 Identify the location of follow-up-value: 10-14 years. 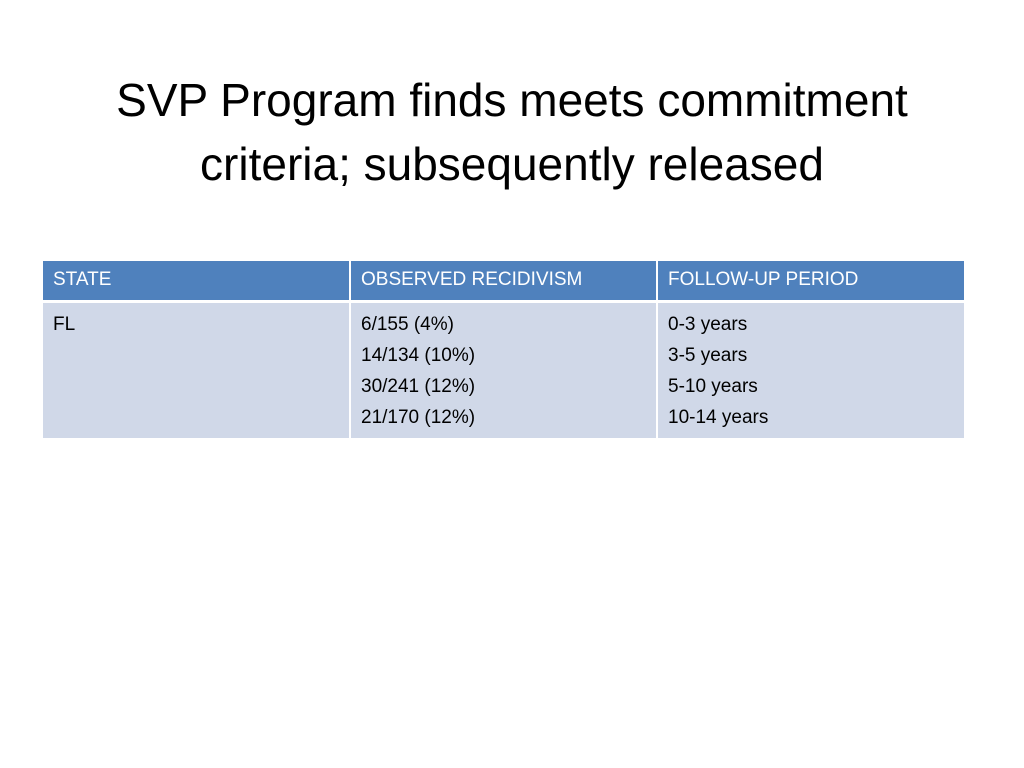
(718, 417).